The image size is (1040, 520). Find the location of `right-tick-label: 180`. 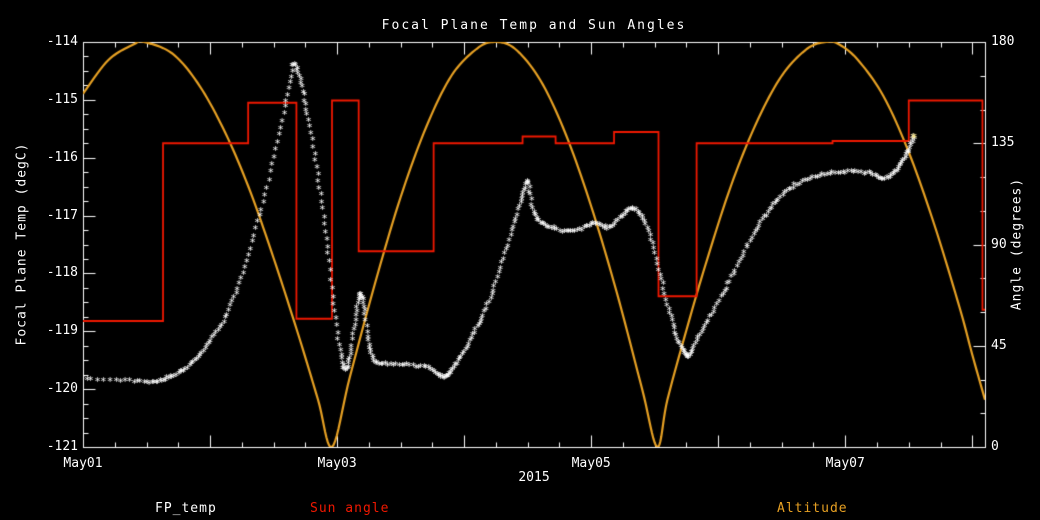

right-tick-label: 180 is located at coordinates (1003, 41).